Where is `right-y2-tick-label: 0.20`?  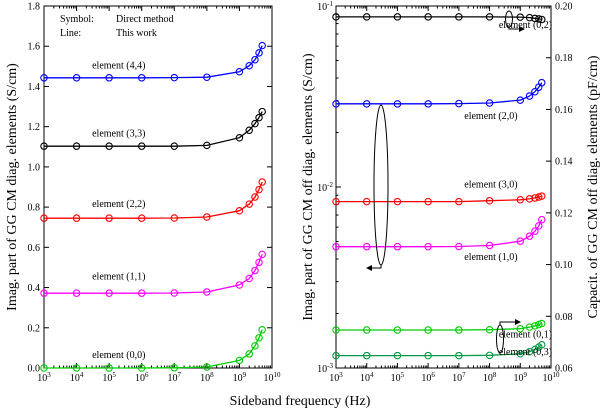 right-y2-tick-label: 0.20 is located at coordinates (564, 7).